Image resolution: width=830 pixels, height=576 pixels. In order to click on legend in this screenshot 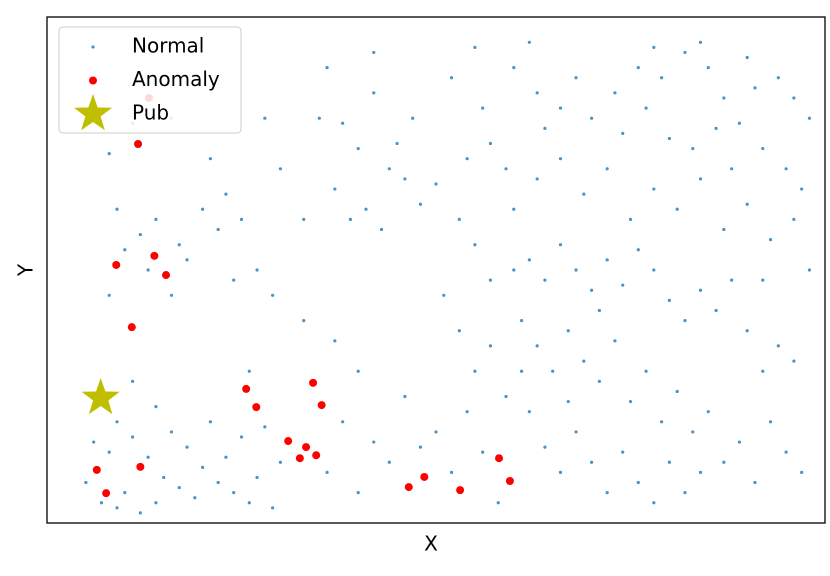, I will do `click(150, 80)`.